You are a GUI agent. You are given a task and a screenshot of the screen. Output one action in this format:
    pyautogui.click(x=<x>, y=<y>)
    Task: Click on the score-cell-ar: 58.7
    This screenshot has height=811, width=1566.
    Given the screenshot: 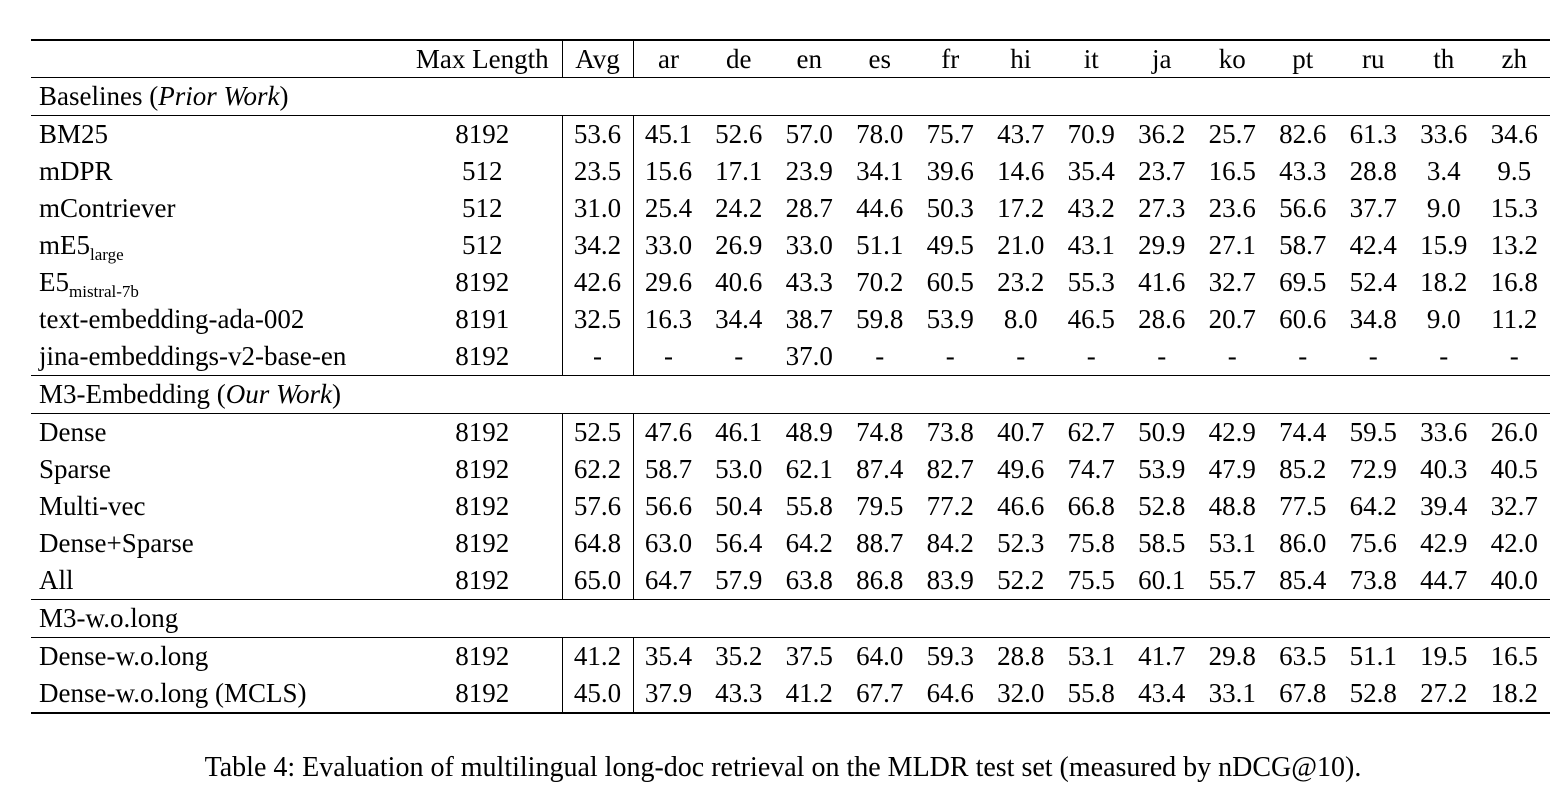 What is the action you would take?
    pyautogui.click(x=668, y=469)
    